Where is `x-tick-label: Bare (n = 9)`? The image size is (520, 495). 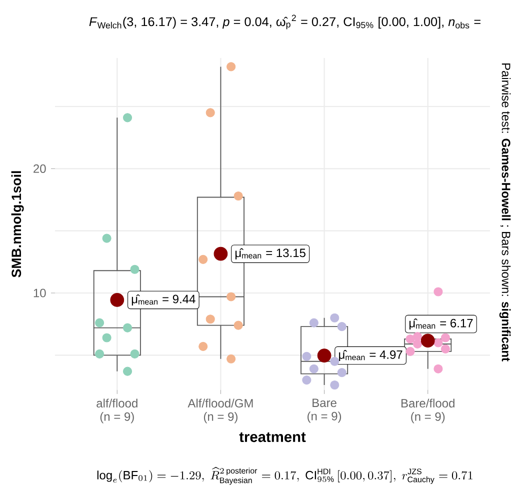
x-tick-label: Bare (n = 9) is located at coordinates (325, 410).